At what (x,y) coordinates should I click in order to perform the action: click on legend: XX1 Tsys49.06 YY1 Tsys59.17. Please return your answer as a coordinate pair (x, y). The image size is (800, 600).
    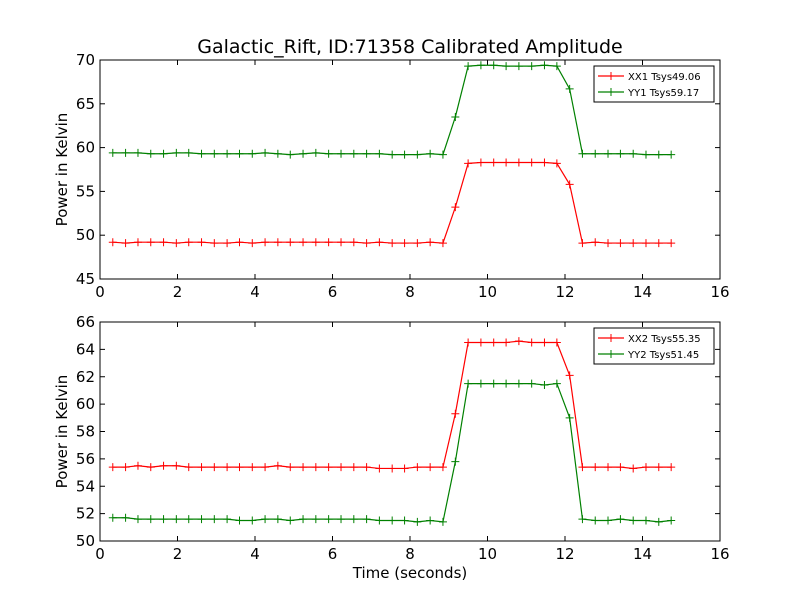
    Looking at the image, I should click on (654, 84).